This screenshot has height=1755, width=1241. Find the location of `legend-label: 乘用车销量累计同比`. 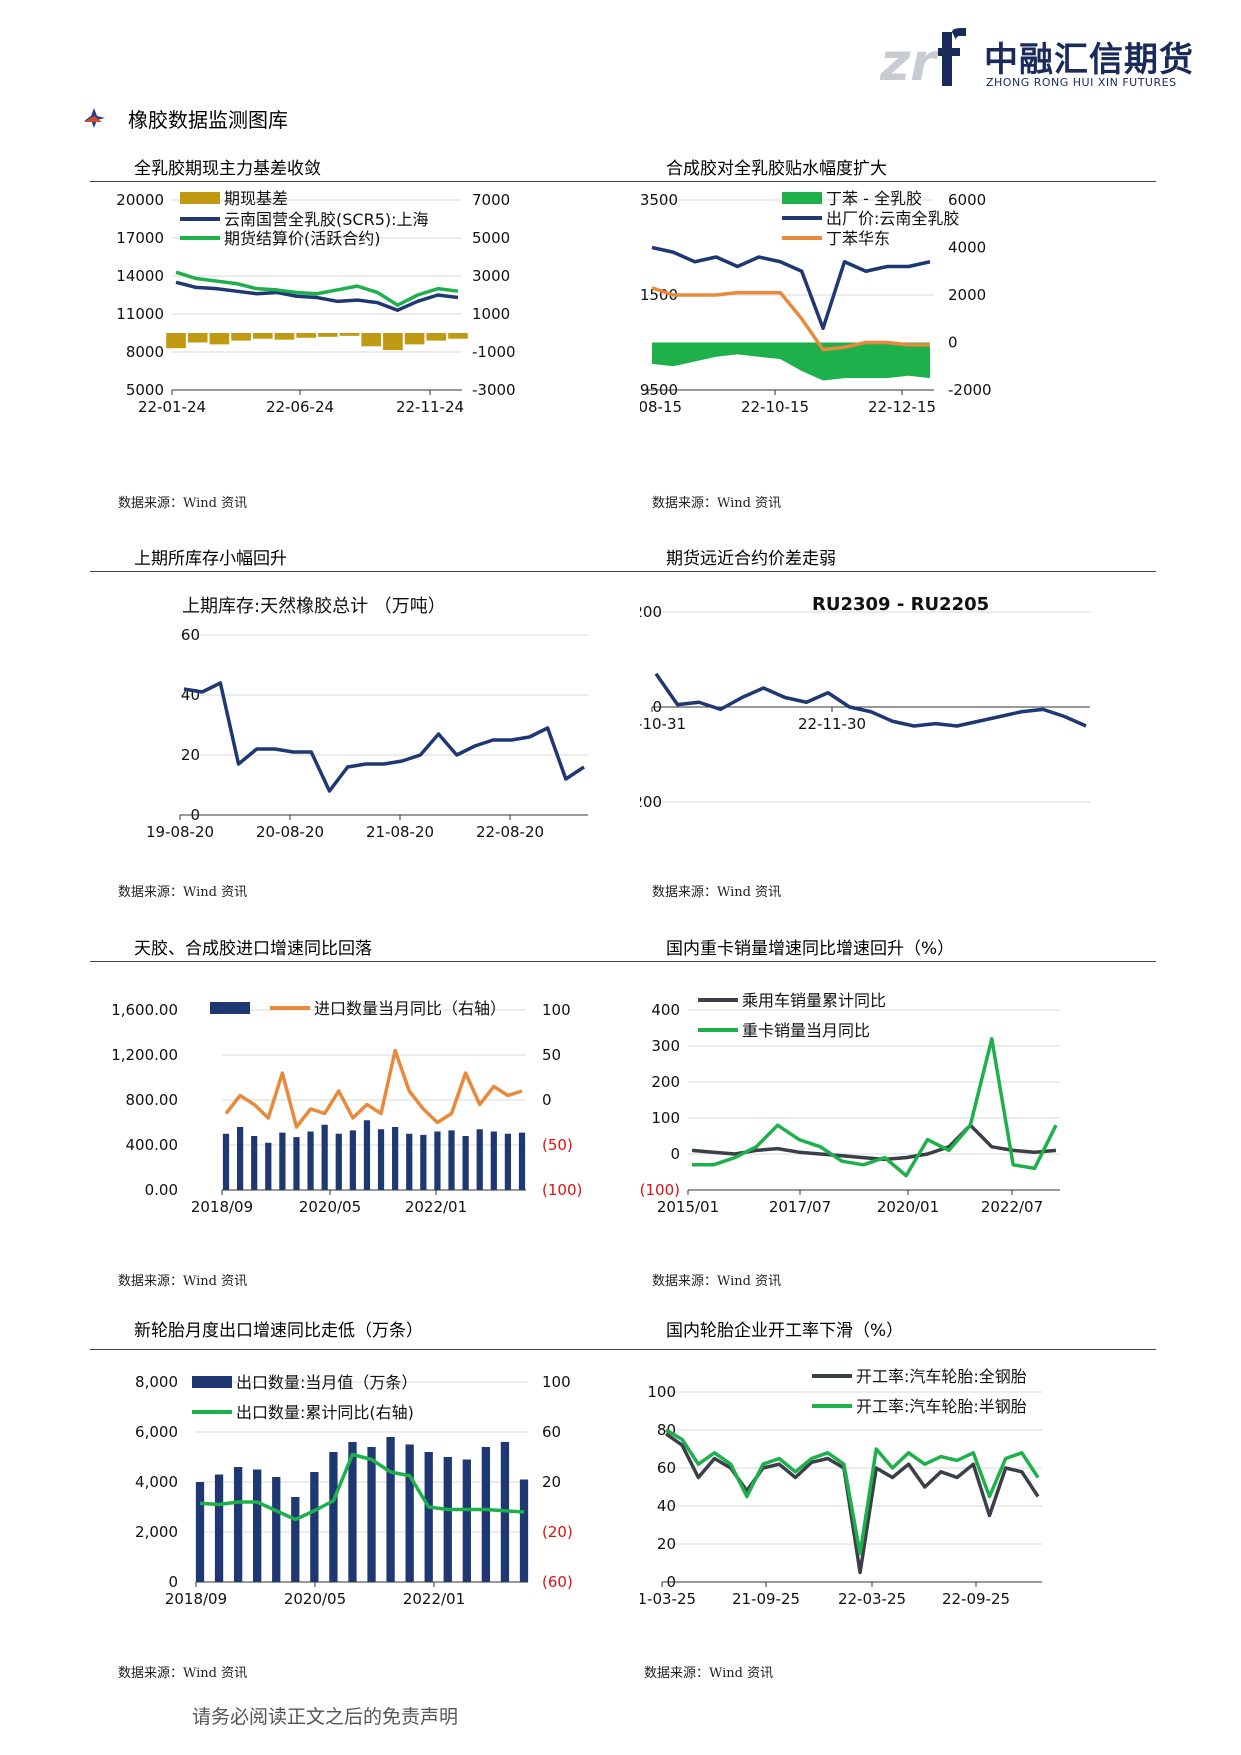

legend-label: 乘用车销量累计同比 is located at coordinates (814, 1000).